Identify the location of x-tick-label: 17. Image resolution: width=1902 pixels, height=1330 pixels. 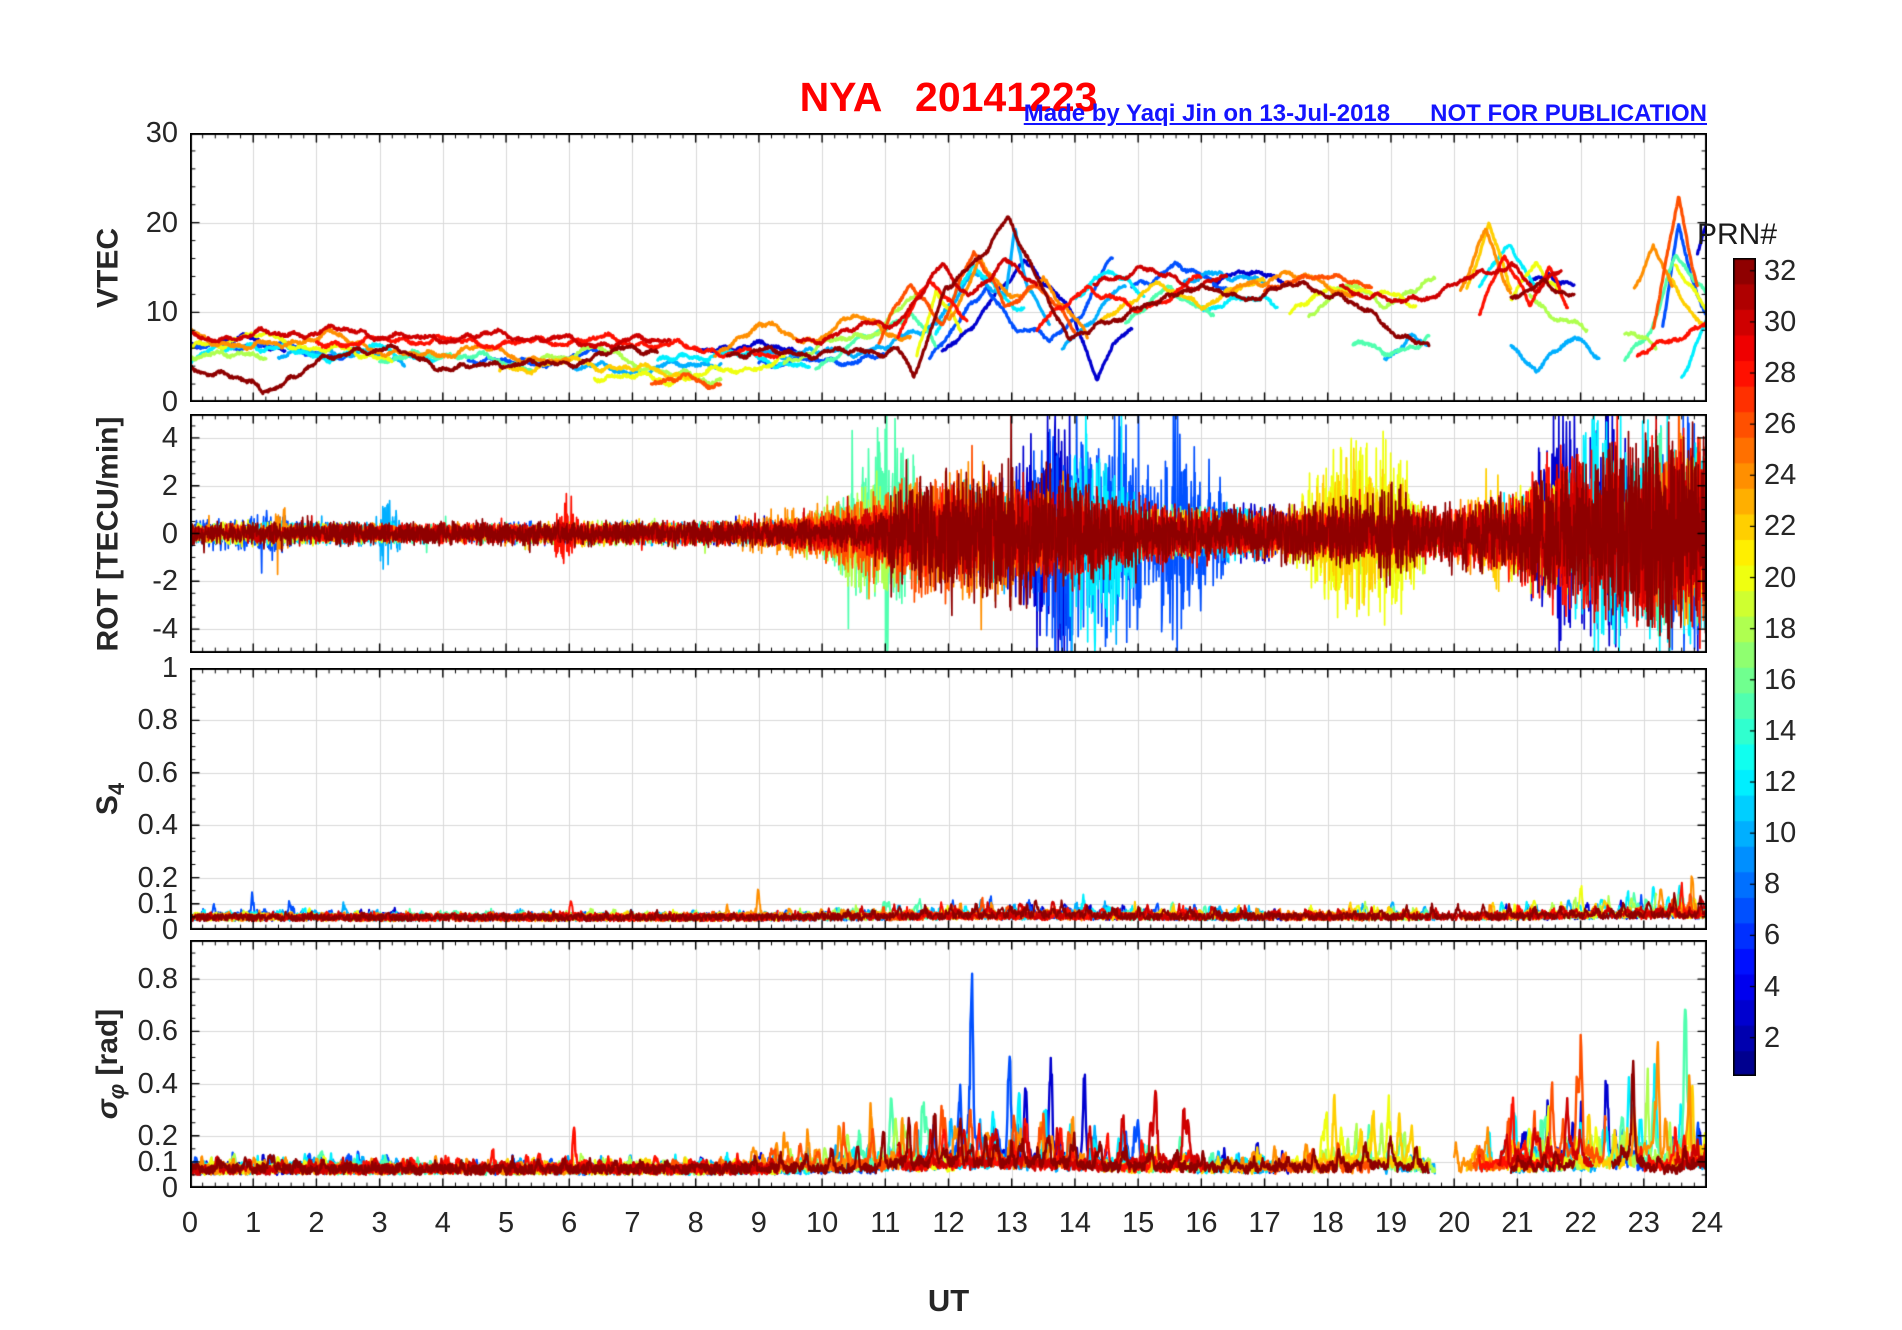
(1264, 1223).